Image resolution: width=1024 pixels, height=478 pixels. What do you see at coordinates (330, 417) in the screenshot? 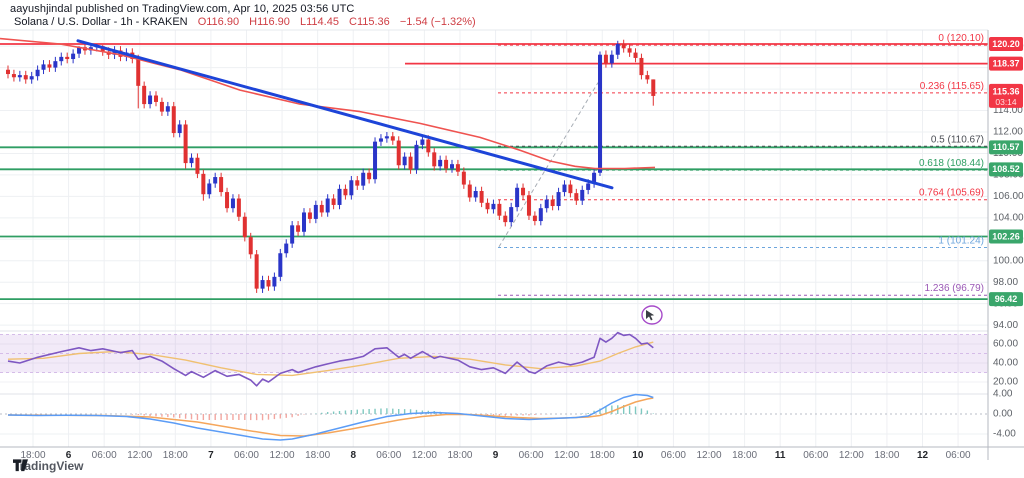
I see `macd-line` at bounding box center [330, 417].